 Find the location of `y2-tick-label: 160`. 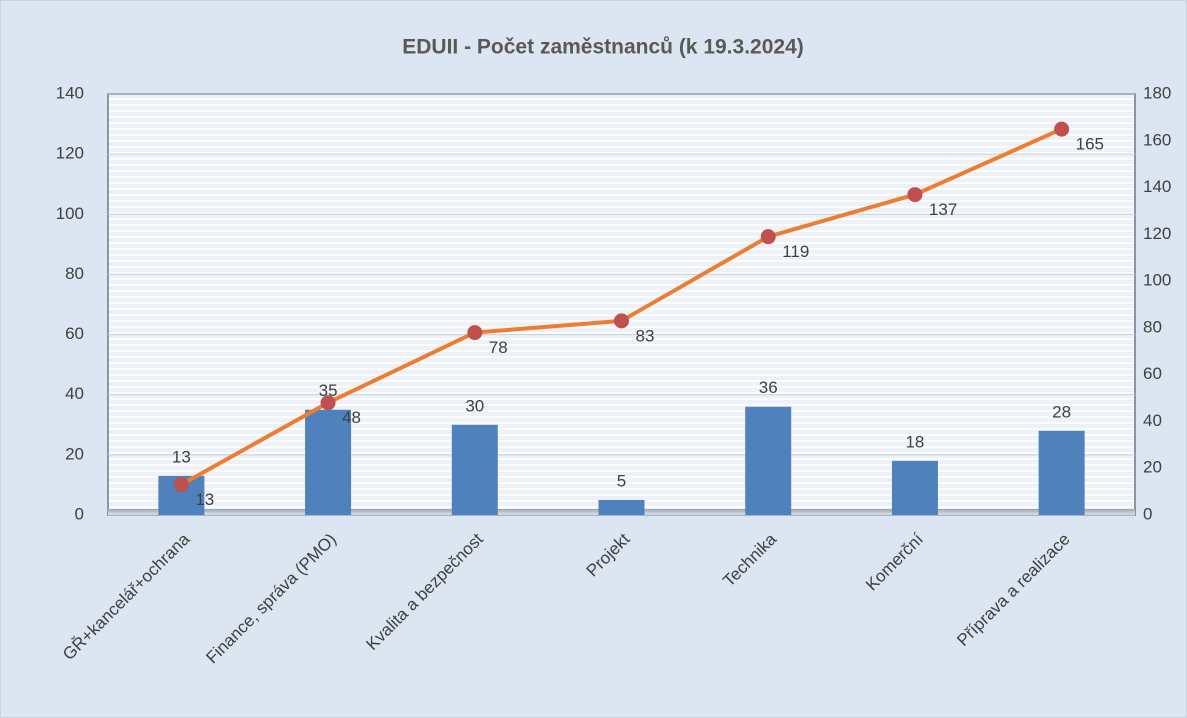

y2-tick-label: 160 is located at coordinates (1157, 139).